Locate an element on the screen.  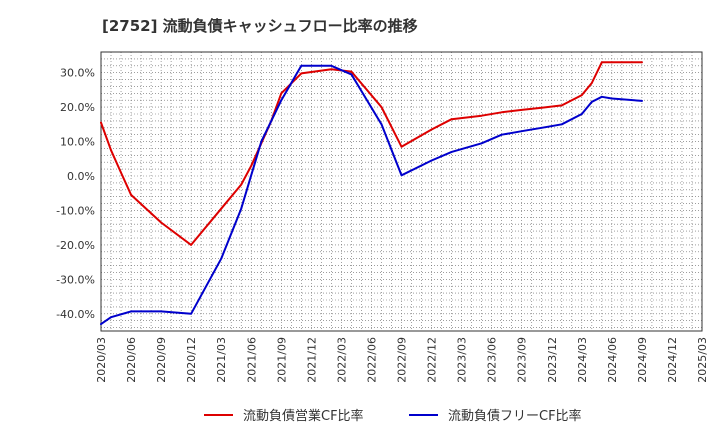
legend: 流動負債営業CF比率 流動負債フリーCF比率 is located at coordinates (393, 416).